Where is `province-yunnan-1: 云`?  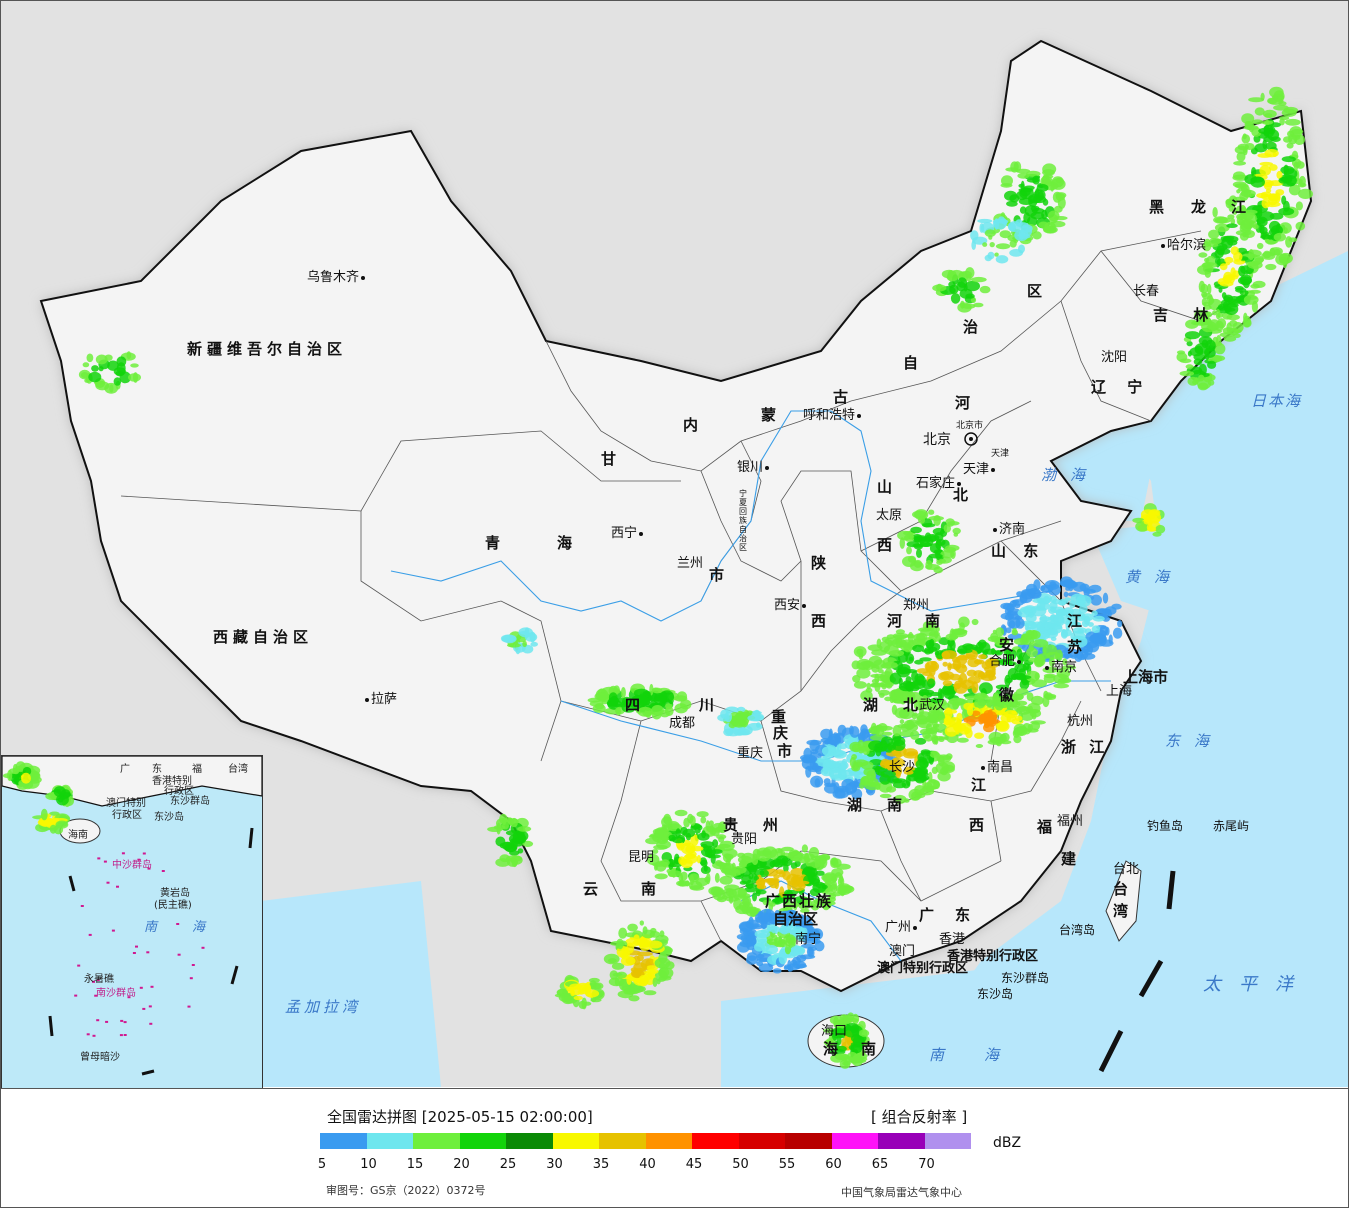
province-yunnan-1: 云 is located at coordinates (591, 889).